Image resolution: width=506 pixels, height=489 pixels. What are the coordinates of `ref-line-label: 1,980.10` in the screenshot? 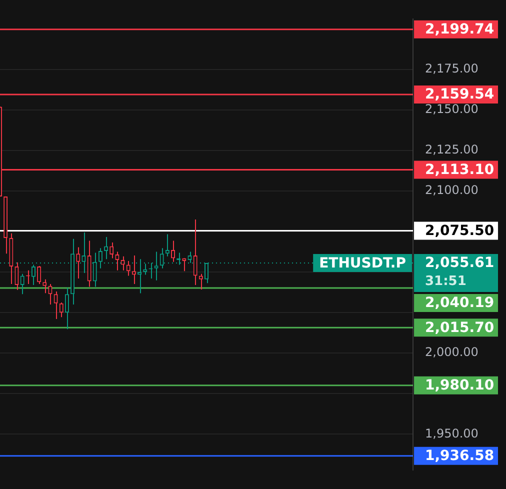 It's located at (459, 385).